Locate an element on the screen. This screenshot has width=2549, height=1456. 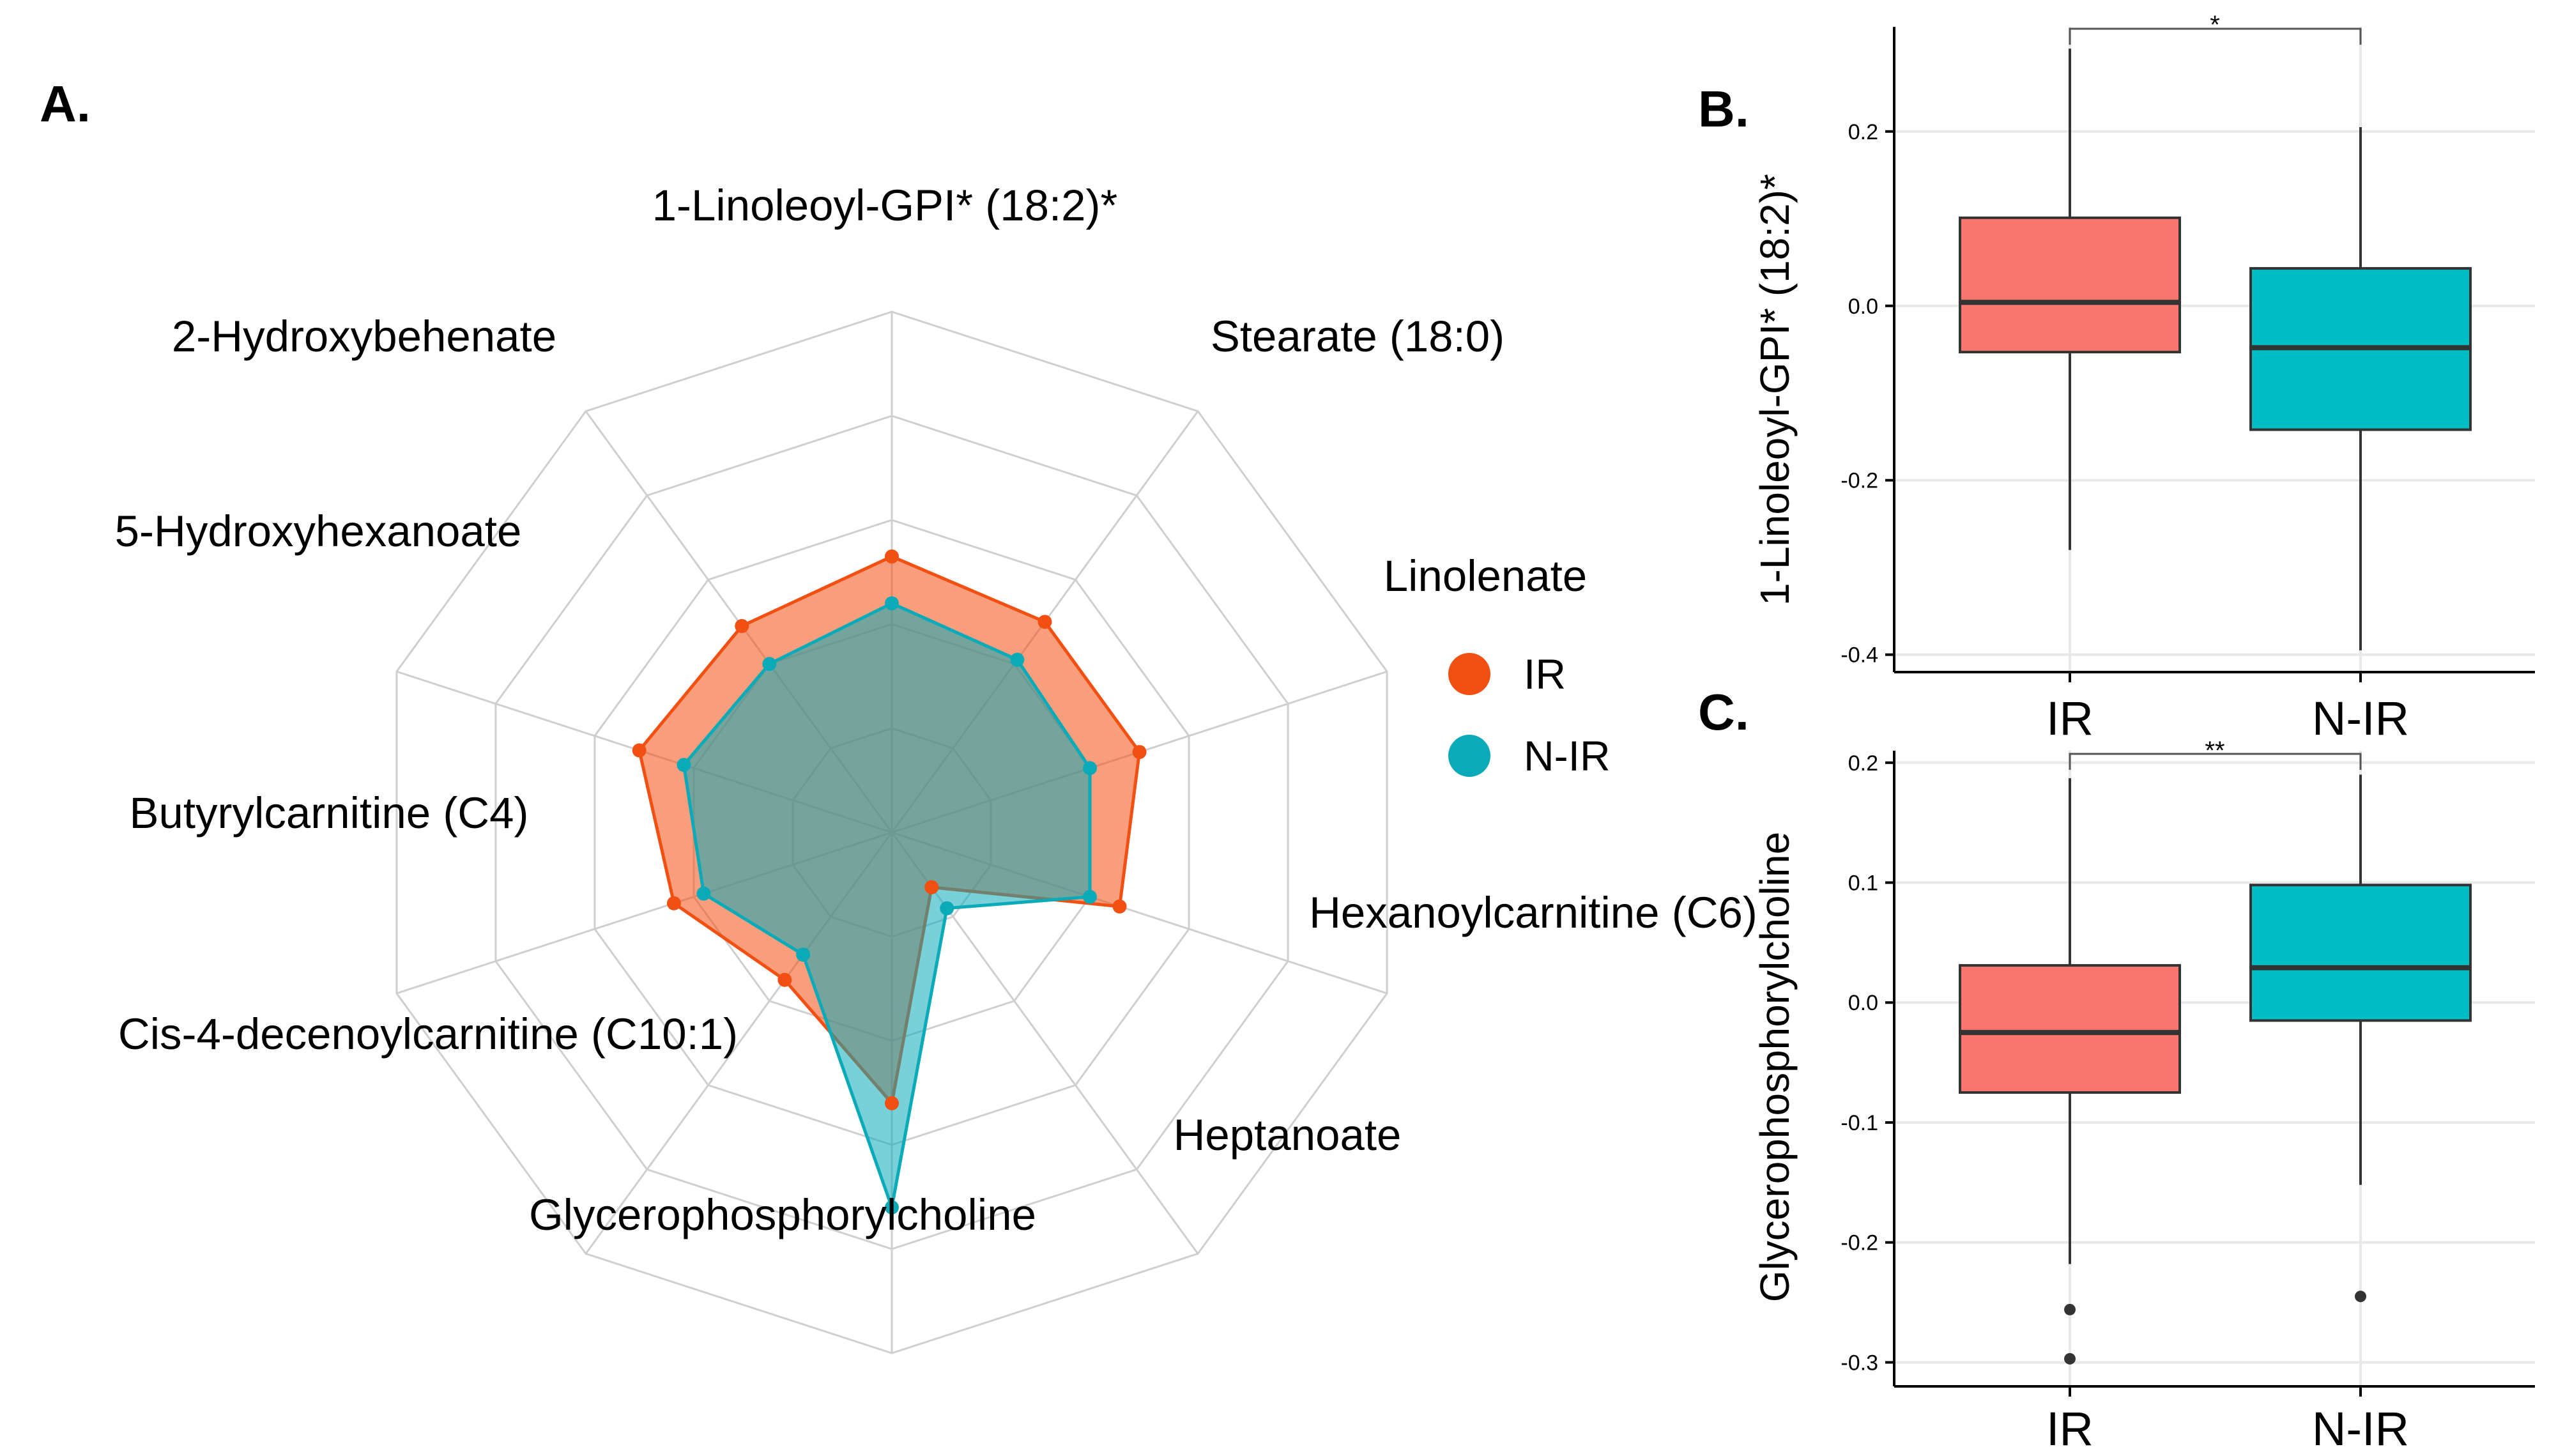
panel-label-c: C. is located at coordinates (1724, 712).